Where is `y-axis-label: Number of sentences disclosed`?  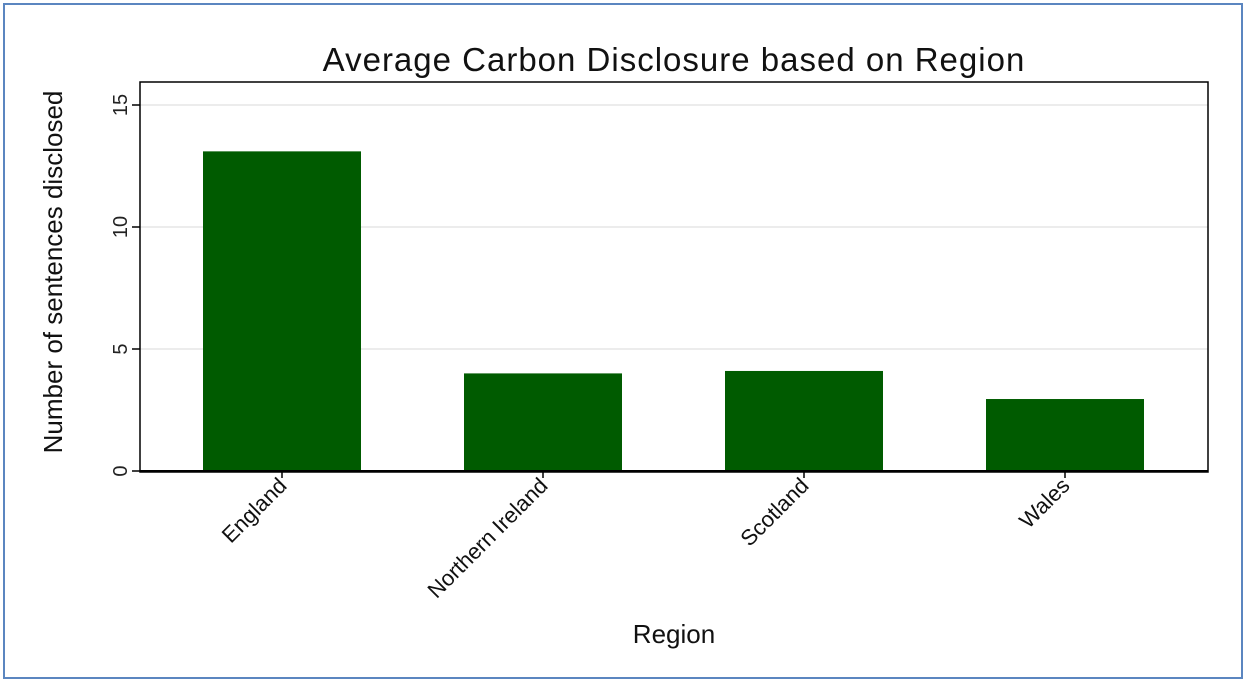 y-axis-label: Number of sentences disclosed is located at coordinates (53, 272).